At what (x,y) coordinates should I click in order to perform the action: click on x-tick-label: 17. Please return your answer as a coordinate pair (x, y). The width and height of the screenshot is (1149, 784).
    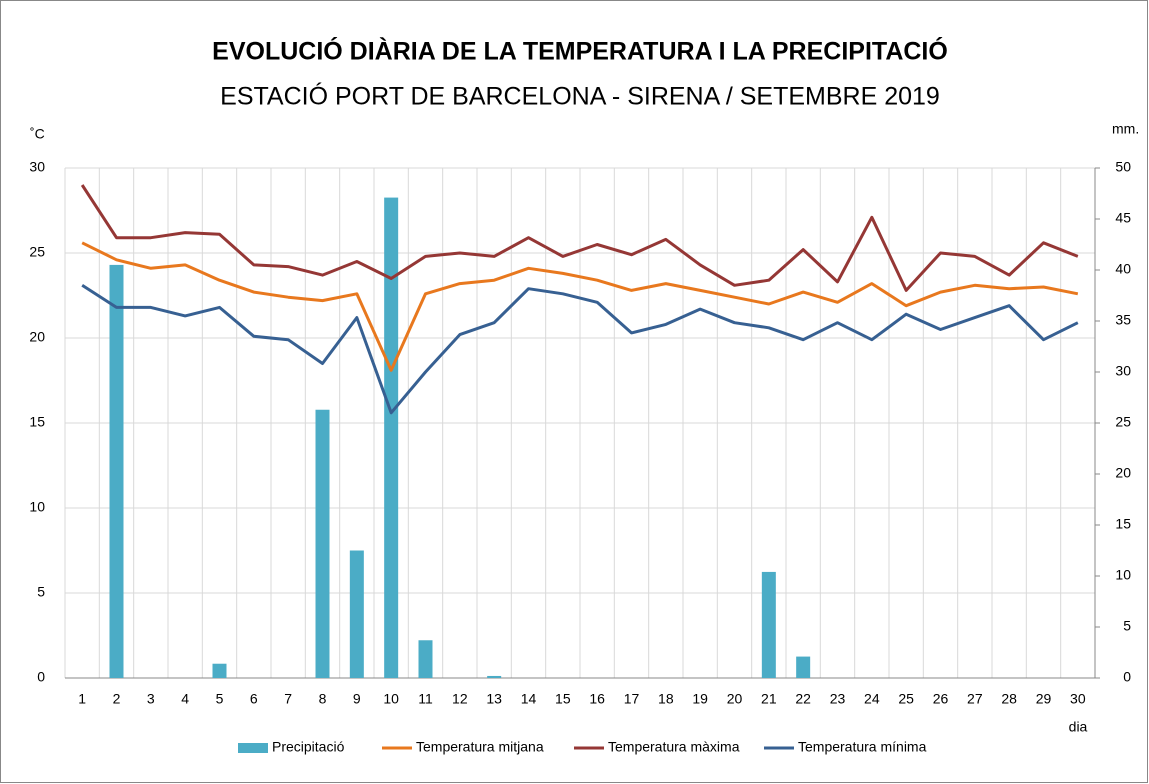
    Looking at the image, I should click on (632, 699).